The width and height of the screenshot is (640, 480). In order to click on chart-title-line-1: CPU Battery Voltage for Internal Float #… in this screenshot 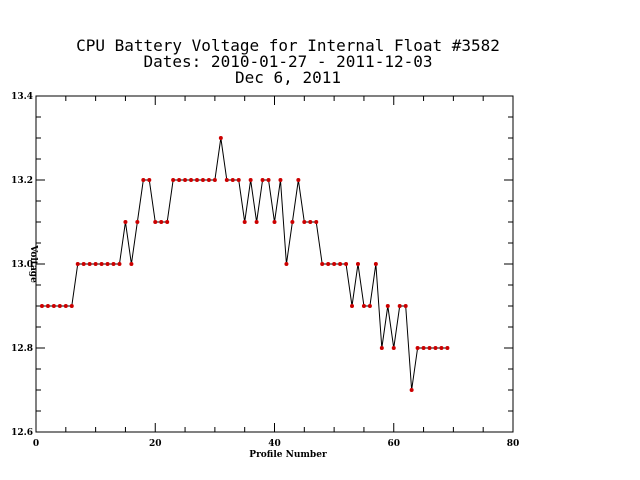, I will do `click(288, 45)`.